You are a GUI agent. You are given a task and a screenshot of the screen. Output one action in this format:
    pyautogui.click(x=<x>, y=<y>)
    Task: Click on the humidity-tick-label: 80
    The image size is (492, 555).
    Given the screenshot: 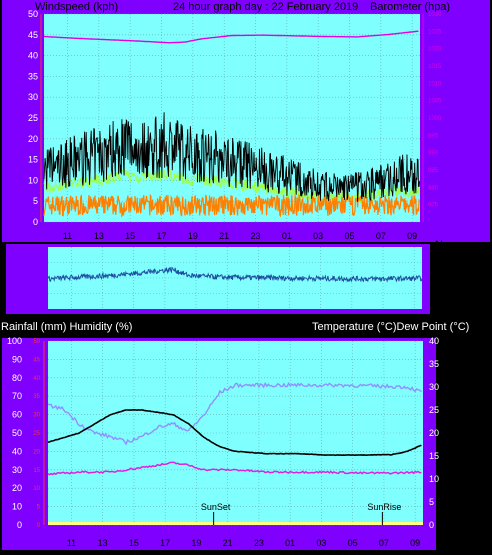 What is the action you would take?
    pyautogui.click(x=17, y=378)
    